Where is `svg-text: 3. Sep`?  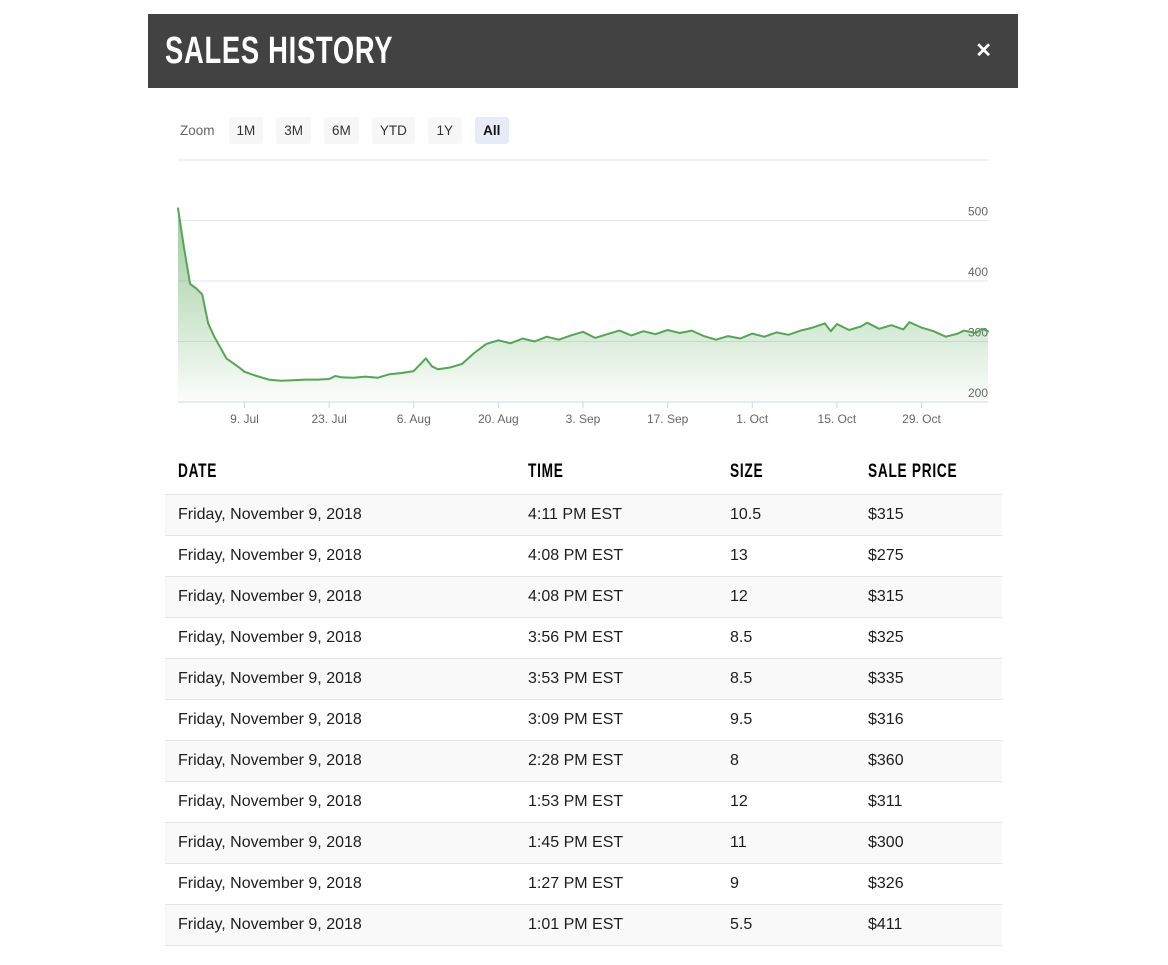
svg-text: 3. Sep is located at coordinates (583, 419).